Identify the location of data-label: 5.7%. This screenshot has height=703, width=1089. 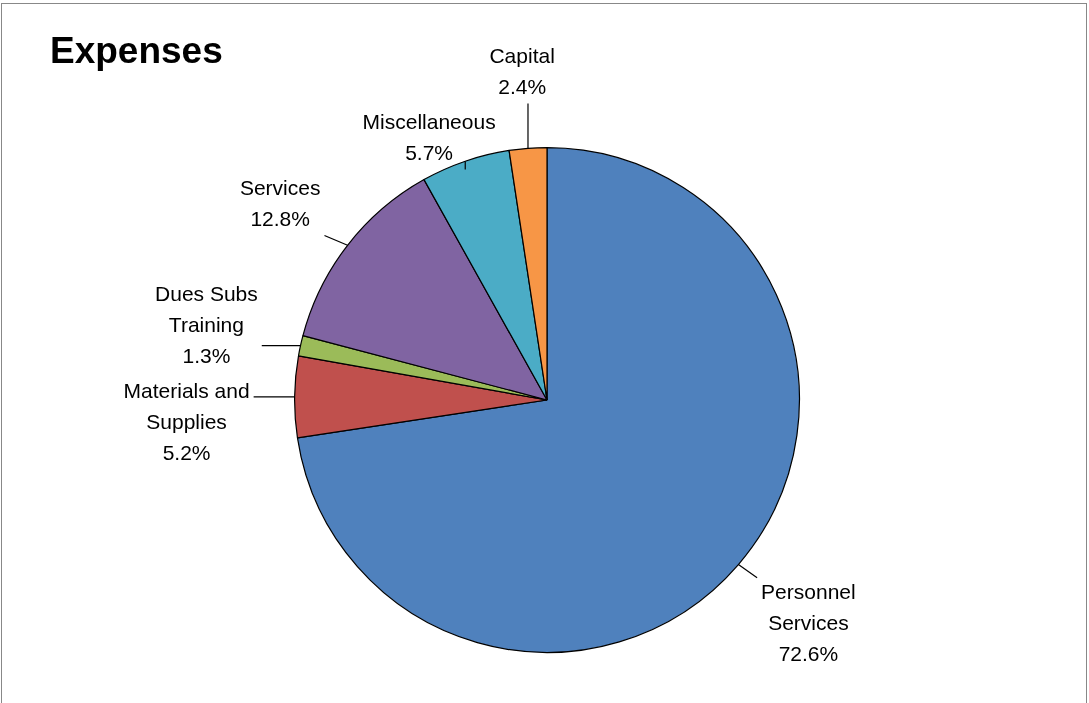
(429, 152).